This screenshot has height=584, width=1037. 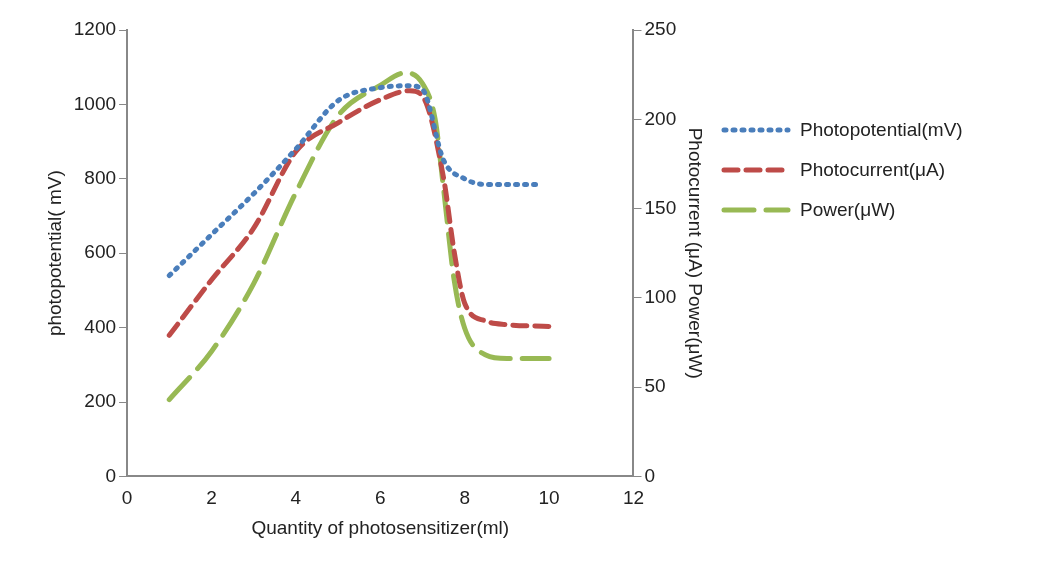 What do you see at coordinates (100, 326) in the screenshot?
I see `y-tick-label: 400` at bounding box center [100, 326].